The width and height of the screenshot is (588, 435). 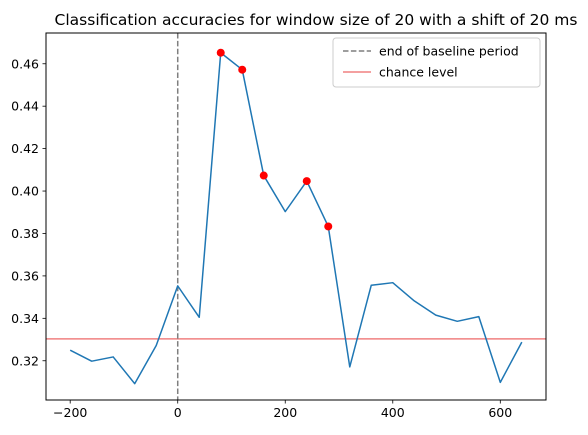 What do you see at coordinates (25, 360) in the screenshot?
I see `y-tick-label-0: 0.32` at bounding box center [25, 360].